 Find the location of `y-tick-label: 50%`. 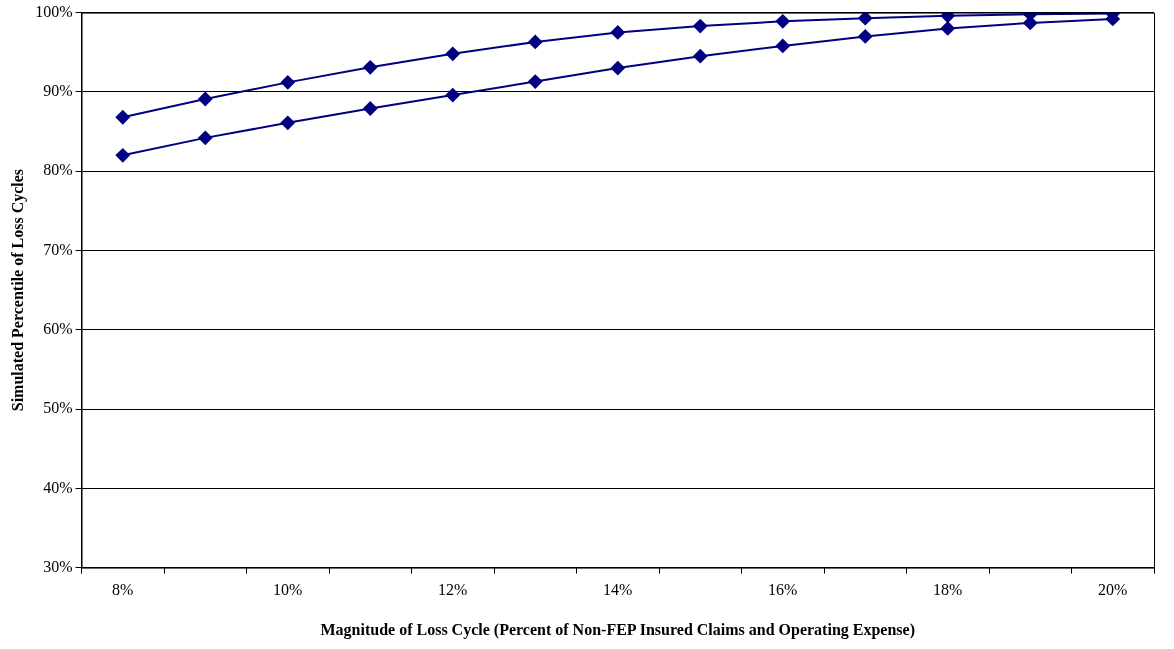

y-tick-label: 50% is located at coordinates (58, 408).